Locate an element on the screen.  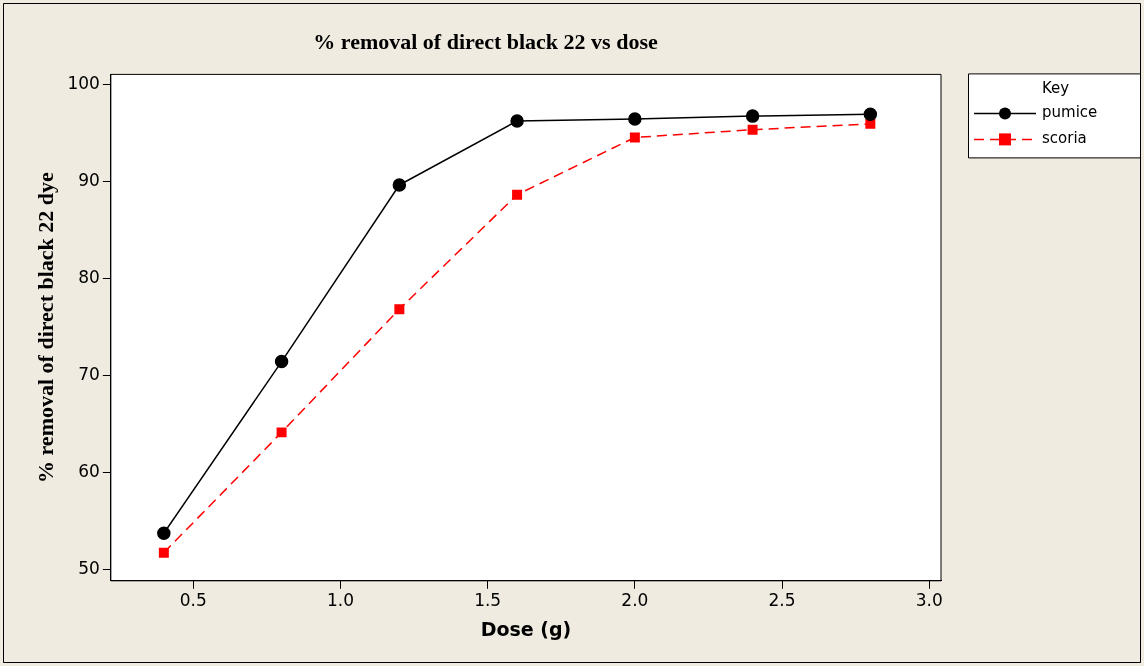
y-tick-label: 60 is located at coordinates (89, 470).